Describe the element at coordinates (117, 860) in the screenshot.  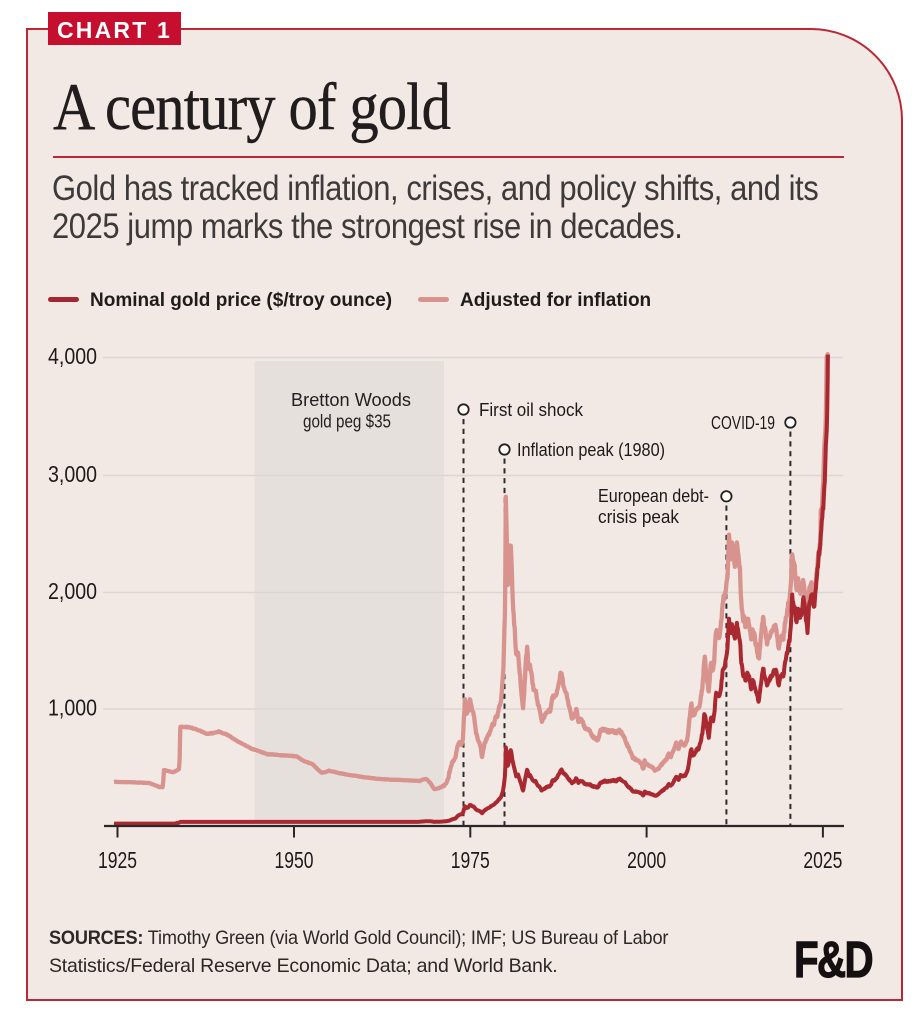
I see `svg-text: 1925` at that location.